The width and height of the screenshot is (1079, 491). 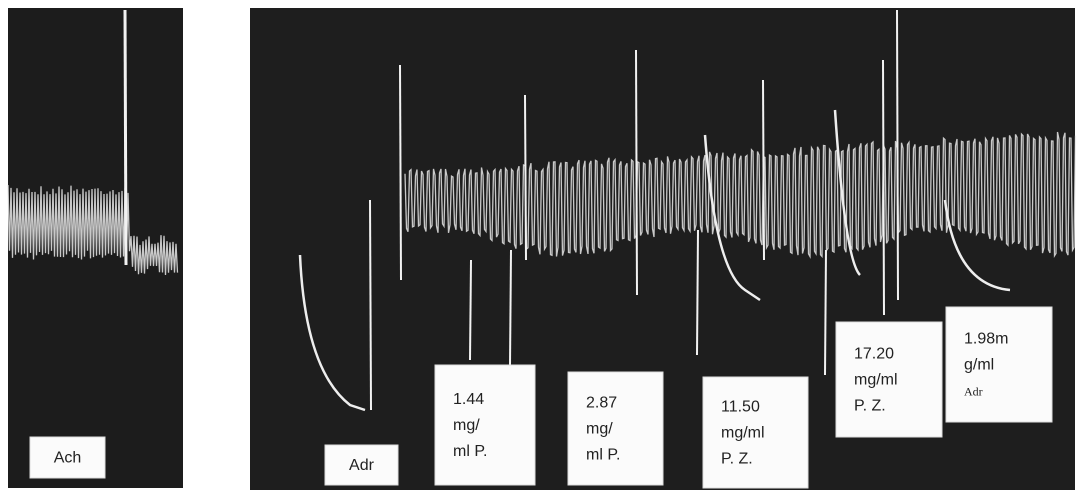 What do you see at coordinates (986, 339) in the screenshot?
I see `label-text: 1.98m` at bounding box center [986, 339].